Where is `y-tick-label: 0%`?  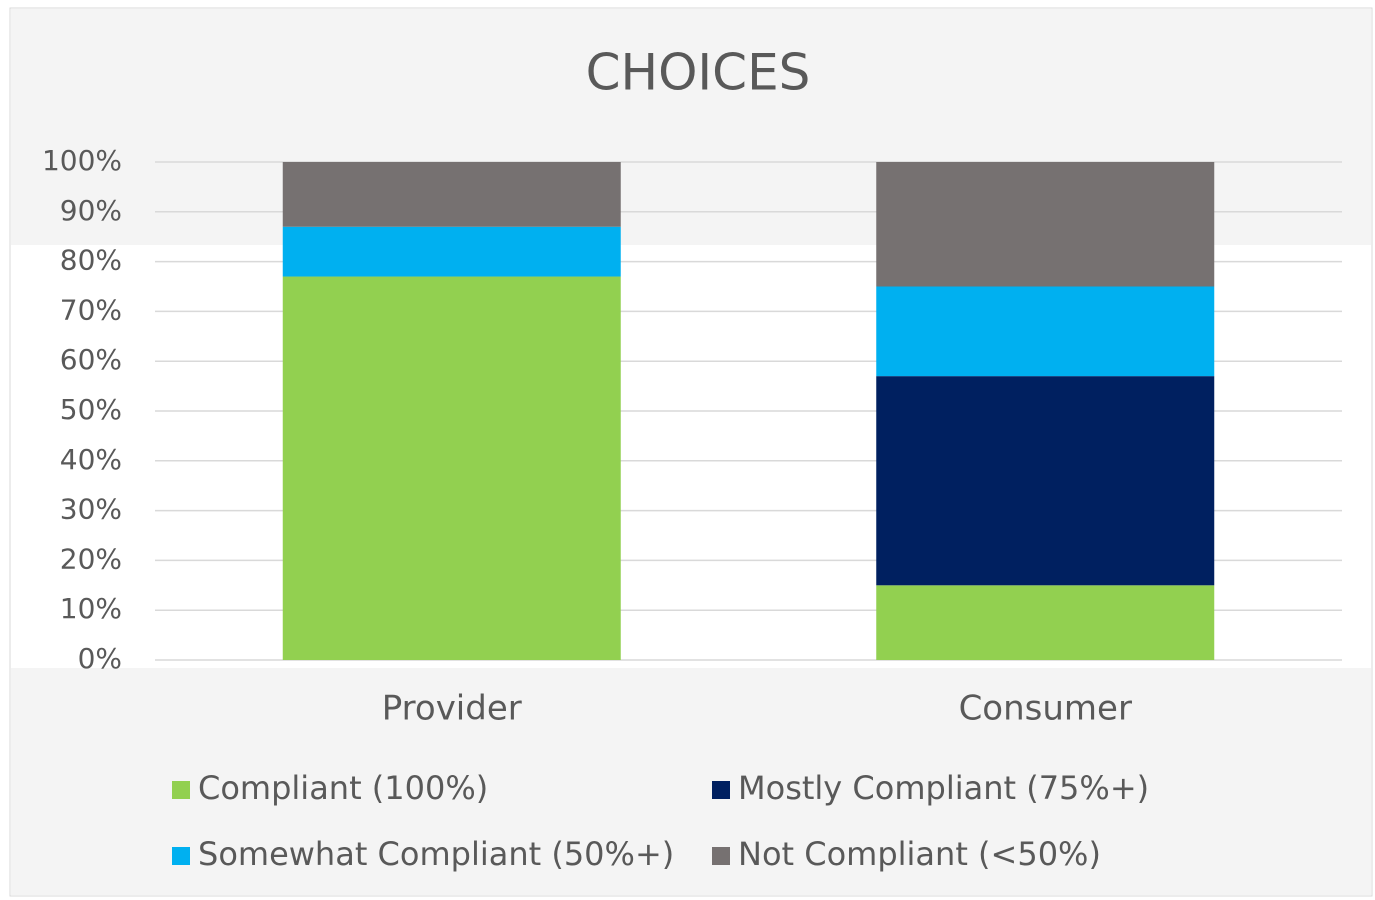
y-tick-label: 0% is located at coordinates (100, 658).